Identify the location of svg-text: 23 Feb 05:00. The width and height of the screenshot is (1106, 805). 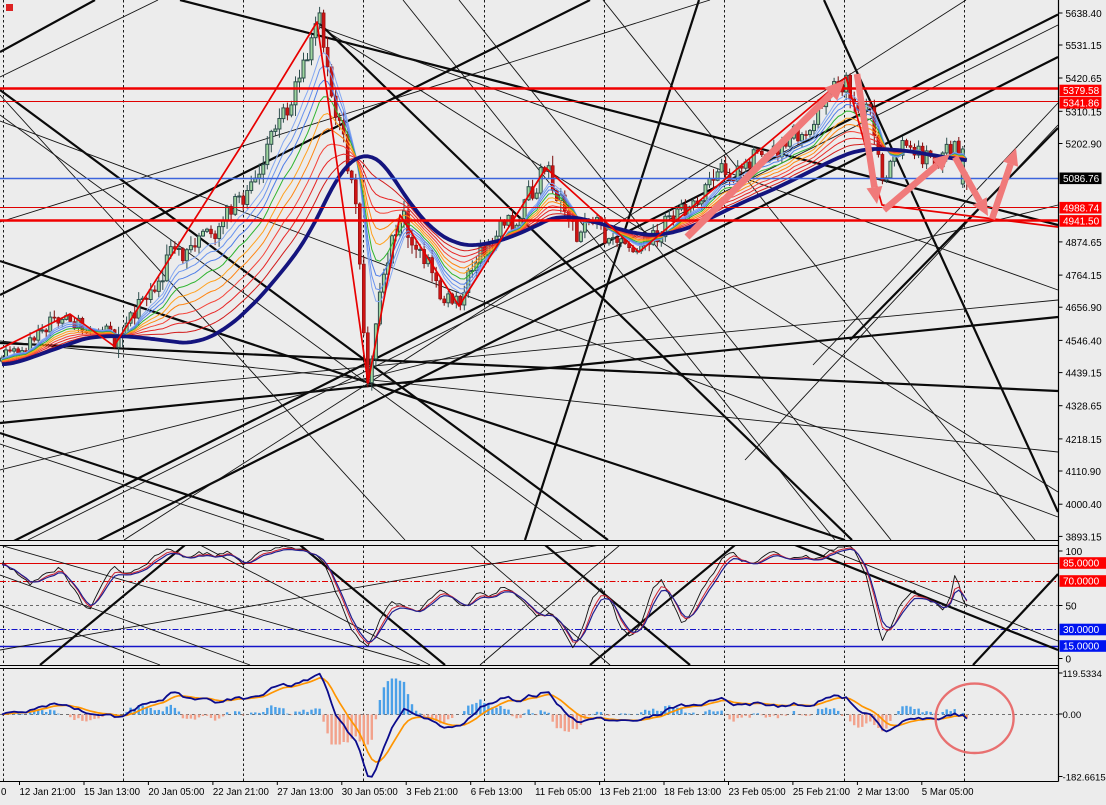
(758, 792).